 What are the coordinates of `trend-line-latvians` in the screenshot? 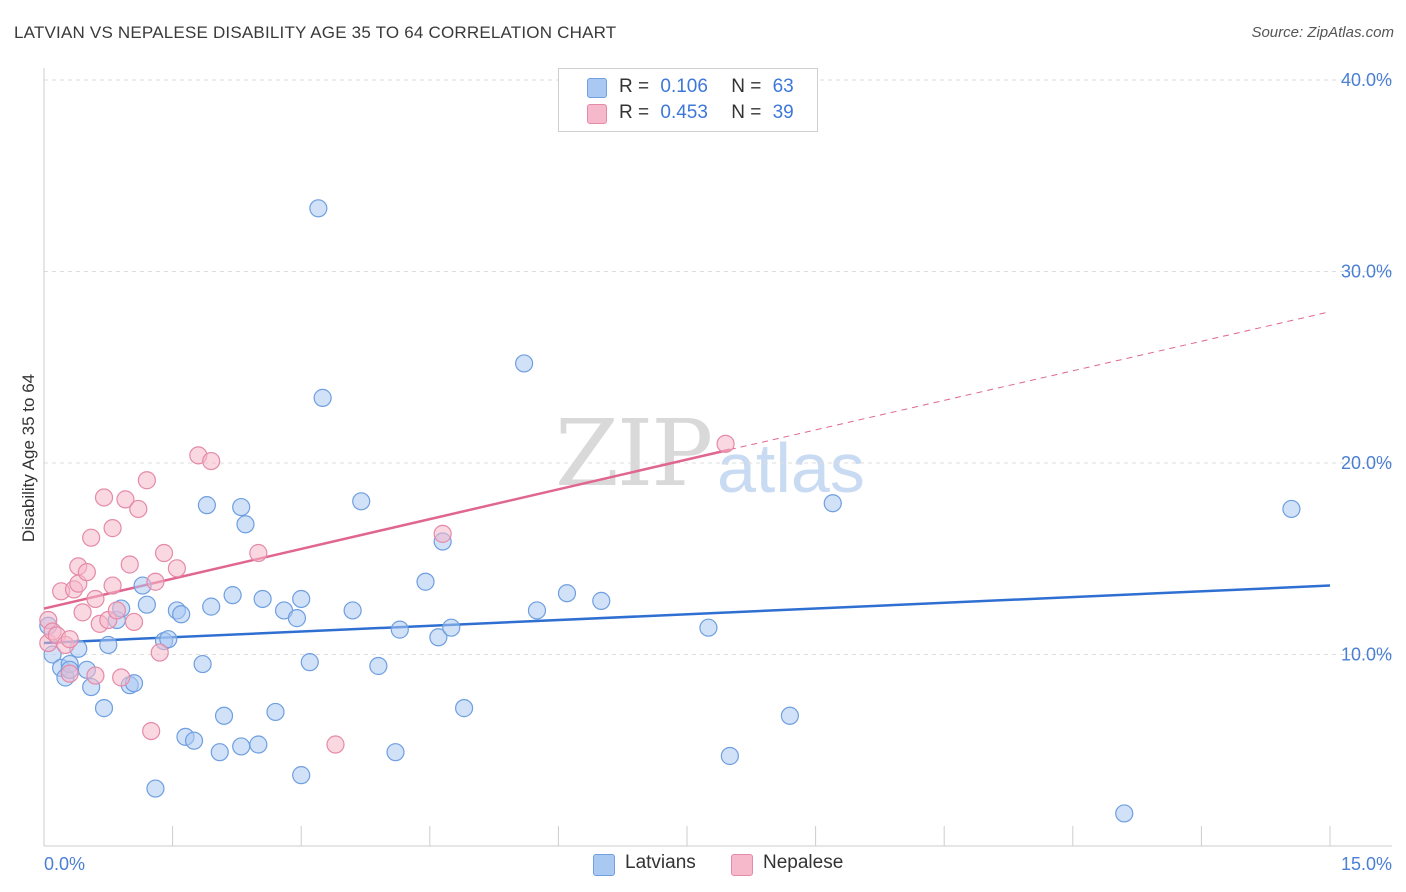 It's located at (687, 614).